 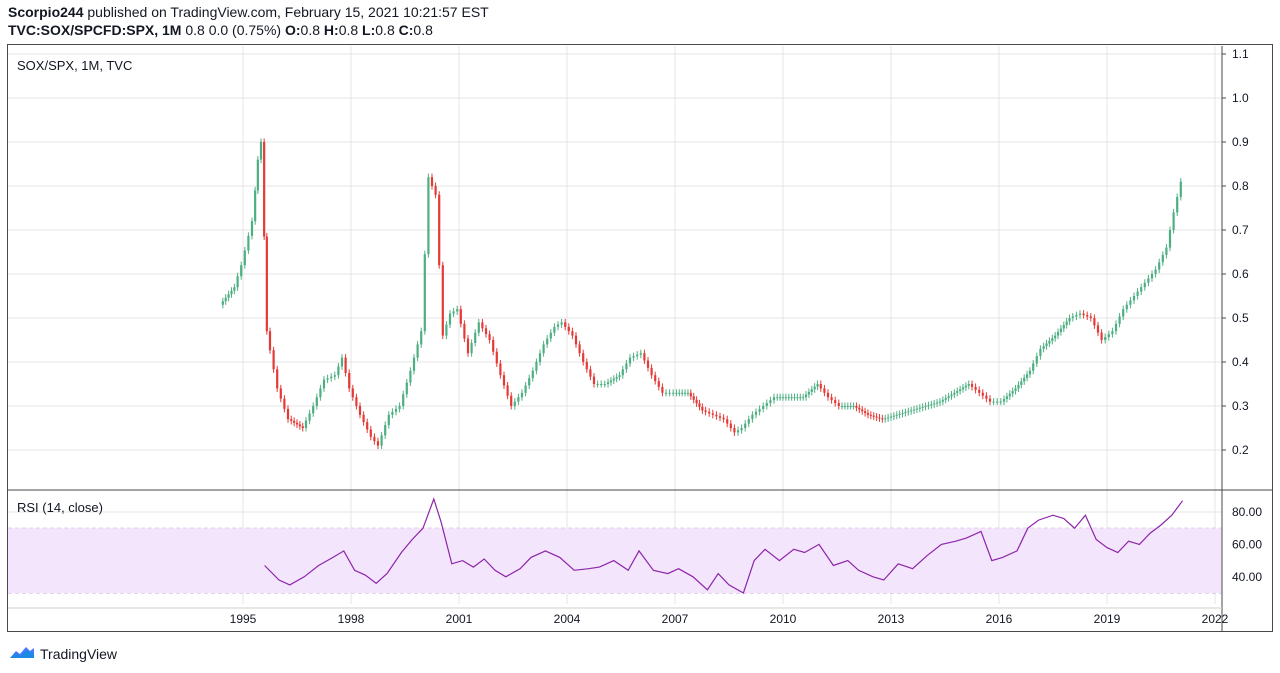 What do you see at coordinates (567, 619) in the screenshot?
I see `x-tick-label: 2004` at bounding box center [567, 619].